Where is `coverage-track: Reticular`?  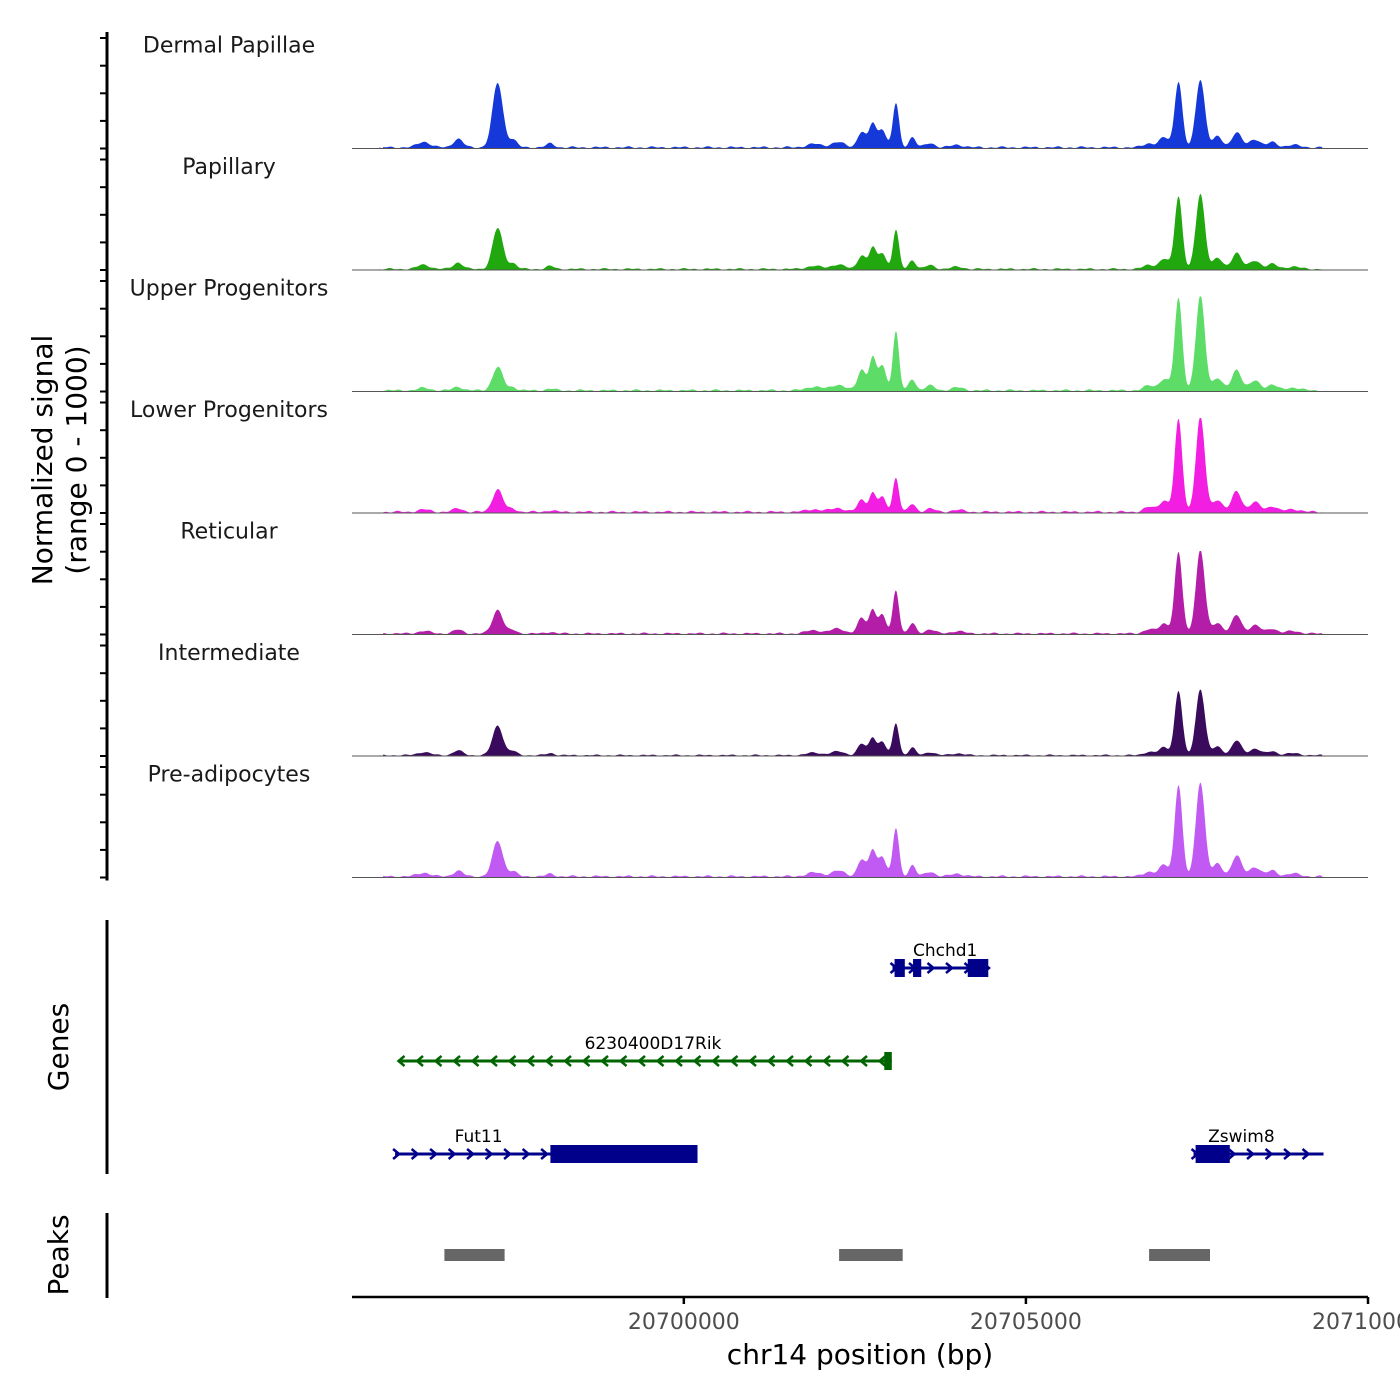
coverage-track: Reticular is located at coordinates (774, 577).